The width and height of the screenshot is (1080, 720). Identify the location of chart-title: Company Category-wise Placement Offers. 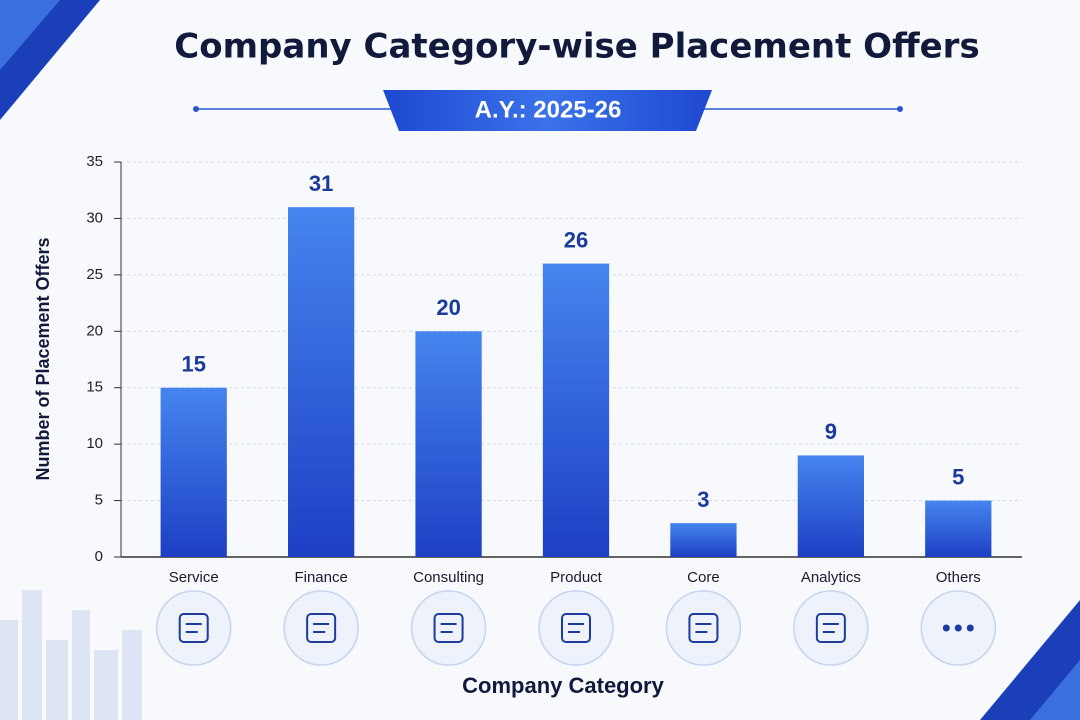
(576, 47).